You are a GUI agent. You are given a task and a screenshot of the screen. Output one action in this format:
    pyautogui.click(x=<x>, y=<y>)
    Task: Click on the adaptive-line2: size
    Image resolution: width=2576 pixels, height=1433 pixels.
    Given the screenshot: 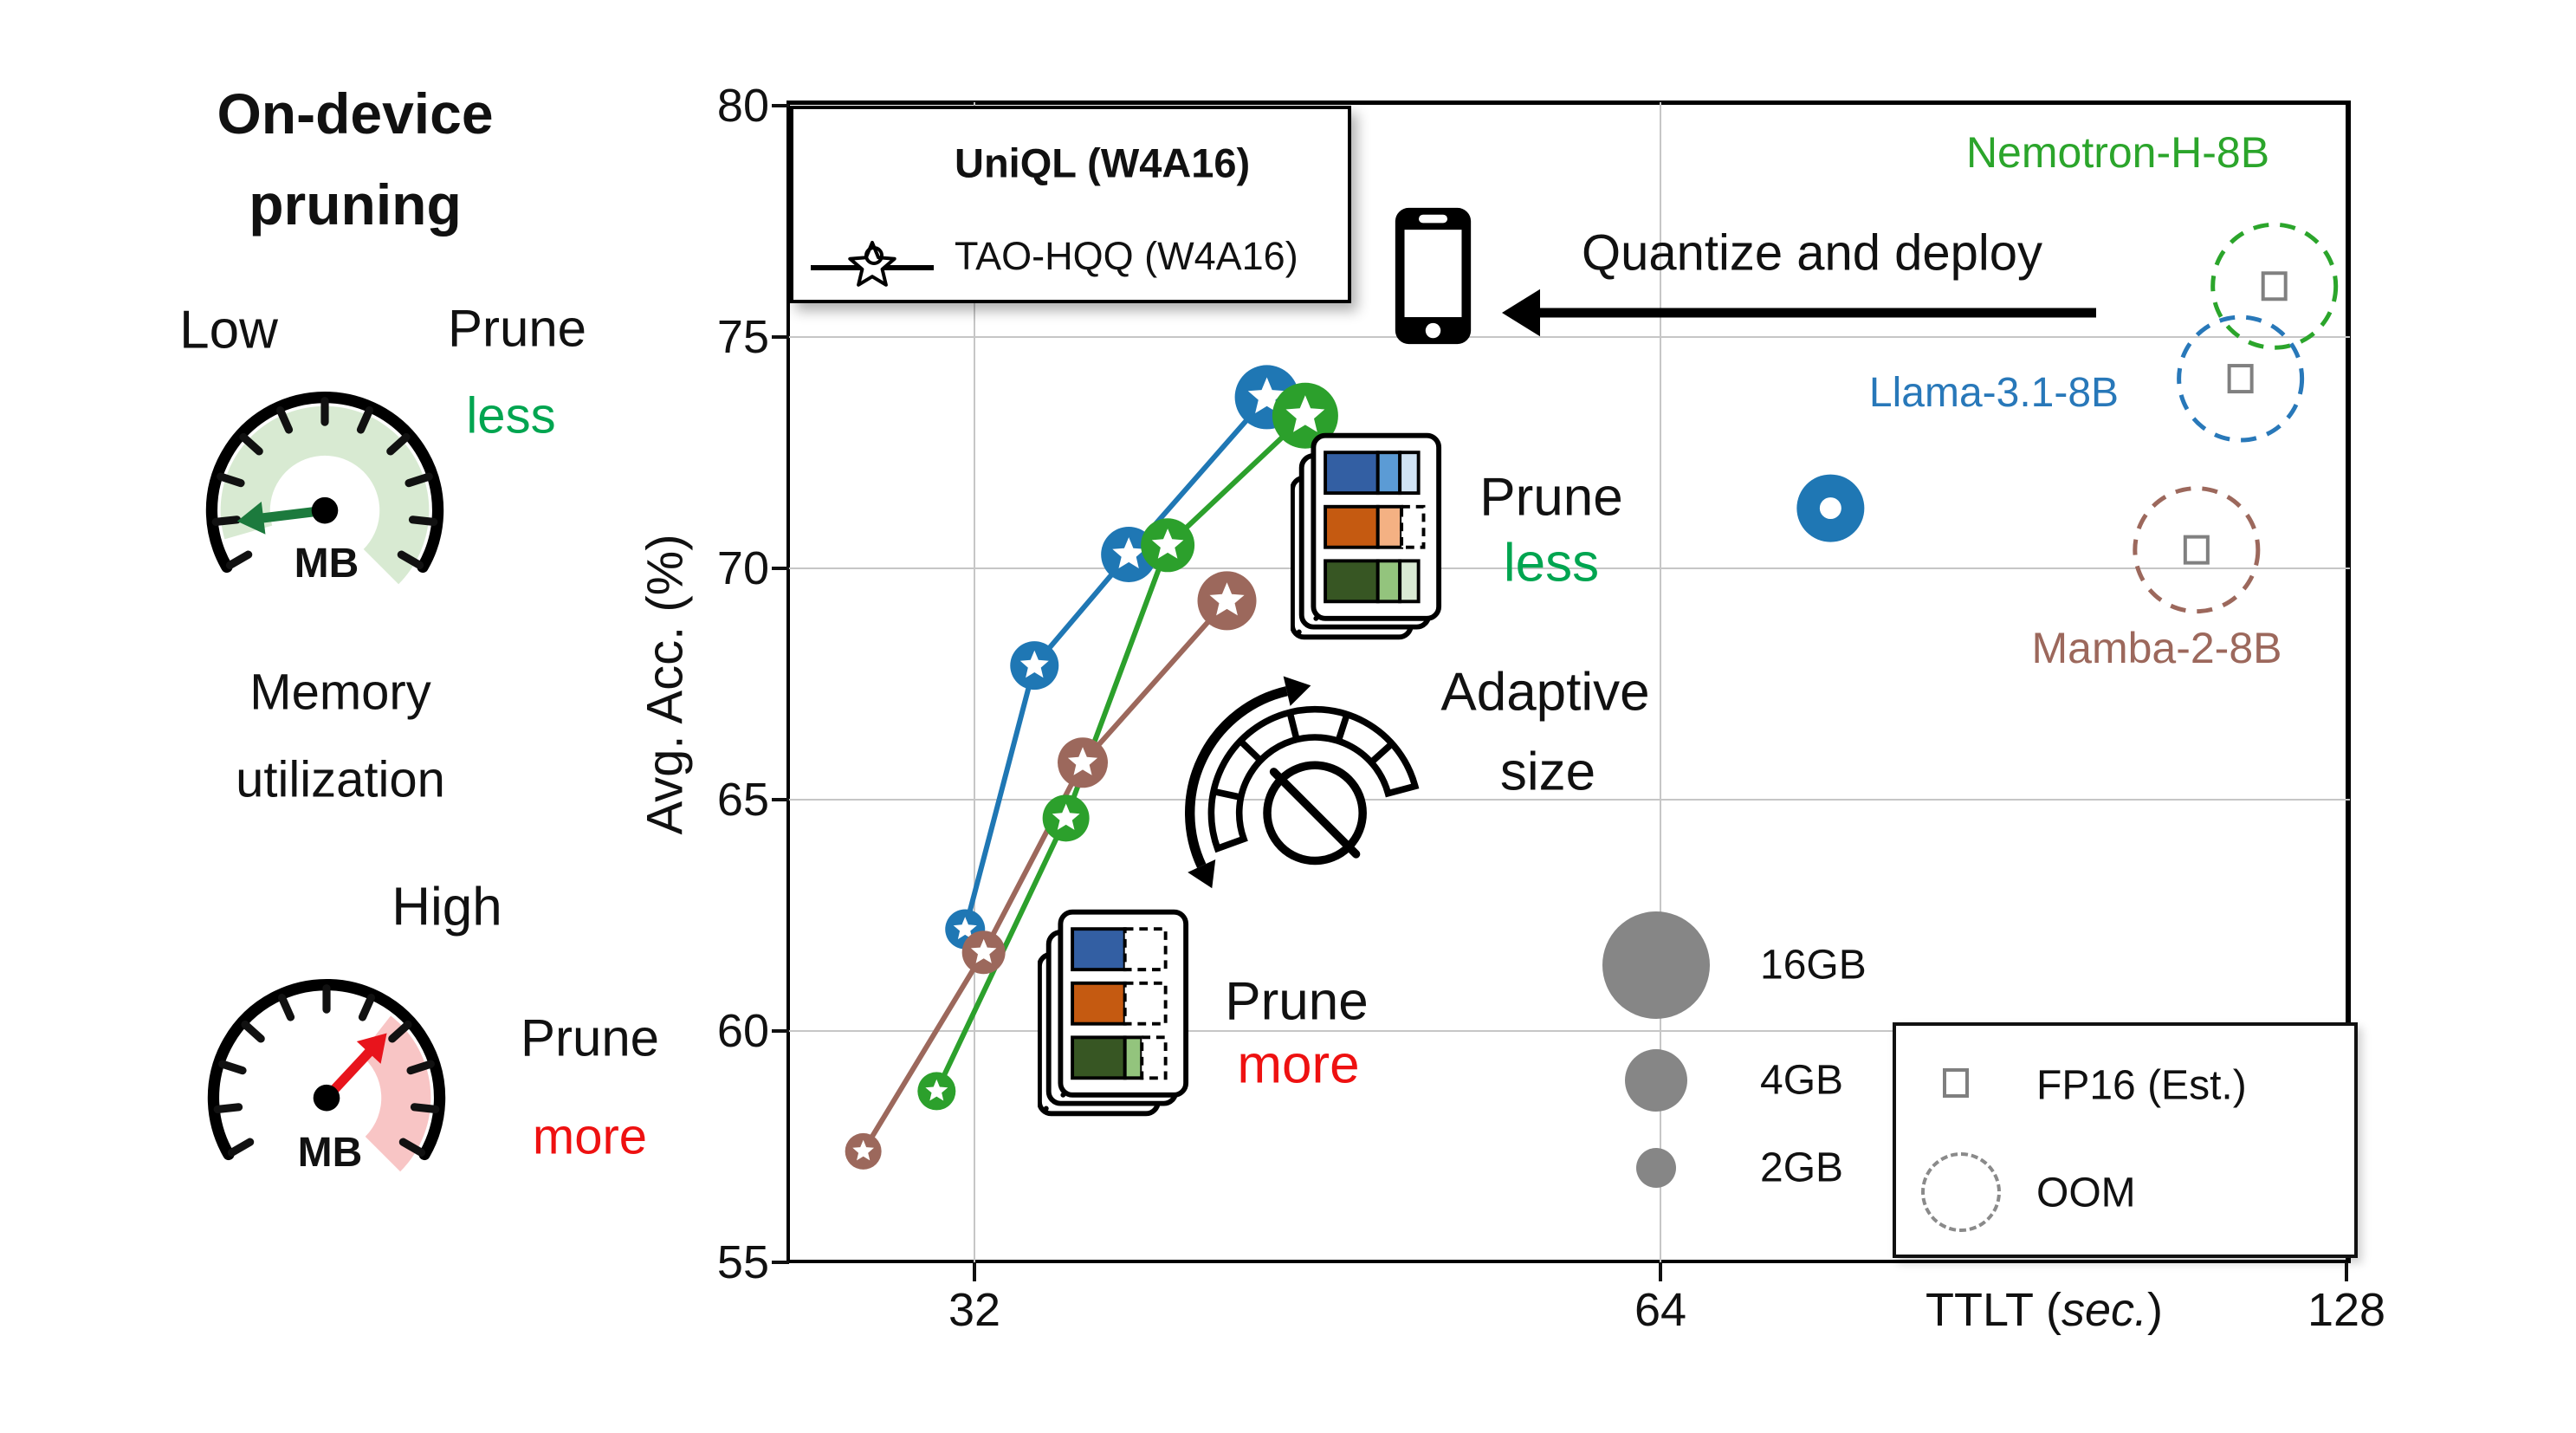 What is the action you would take?
    pyautogui.click(x=1547, y=772)
    